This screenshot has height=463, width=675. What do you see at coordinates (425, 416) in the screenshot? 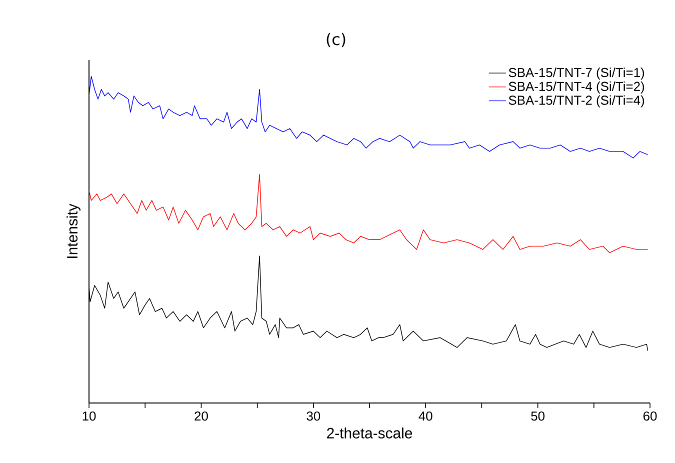
I see `x-tick-label: 40` at bounding box center [425, 416].